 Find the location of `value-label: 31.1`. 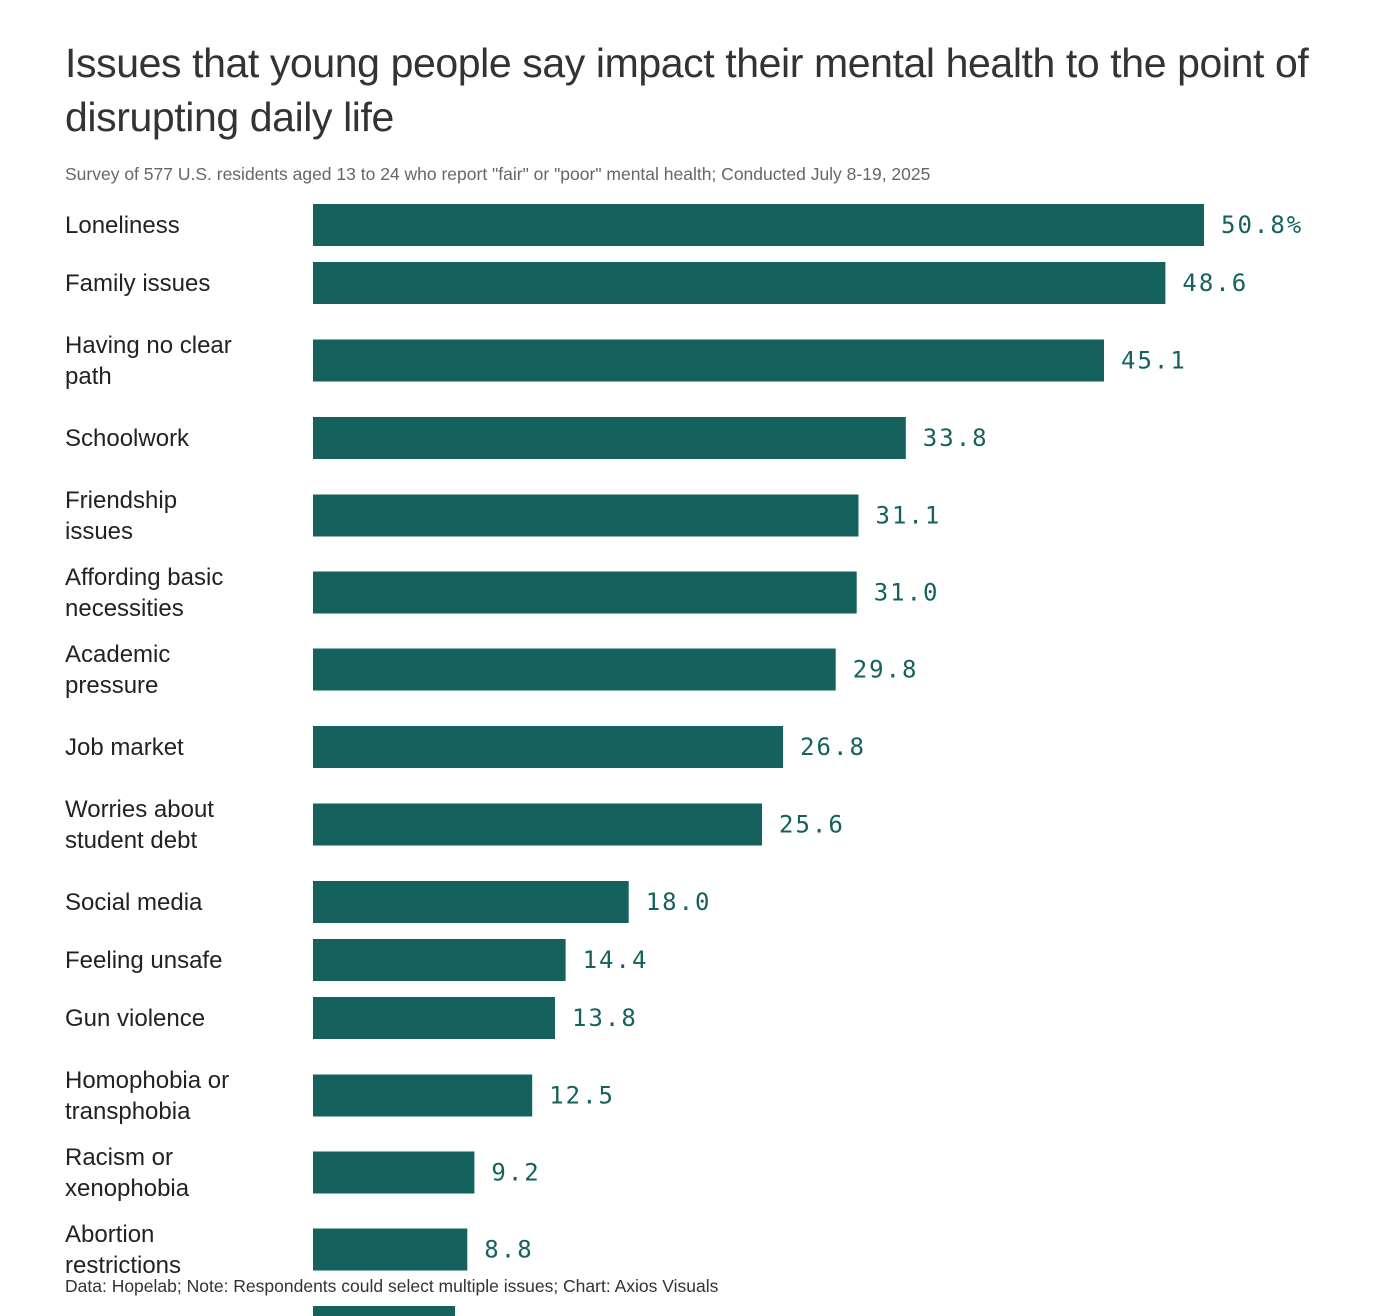

value-label: 31.1 is located at coordinates (909, 516).